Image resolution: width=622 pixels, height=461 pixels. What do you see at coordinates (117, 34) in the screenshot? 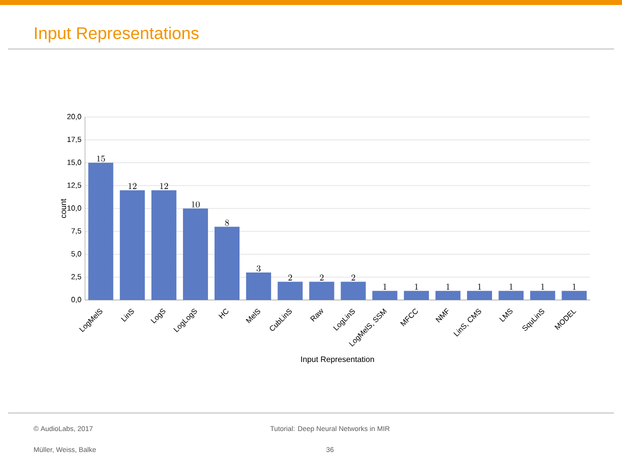
I see `chart-title: Input Representations` at bounding box center [117, 34].